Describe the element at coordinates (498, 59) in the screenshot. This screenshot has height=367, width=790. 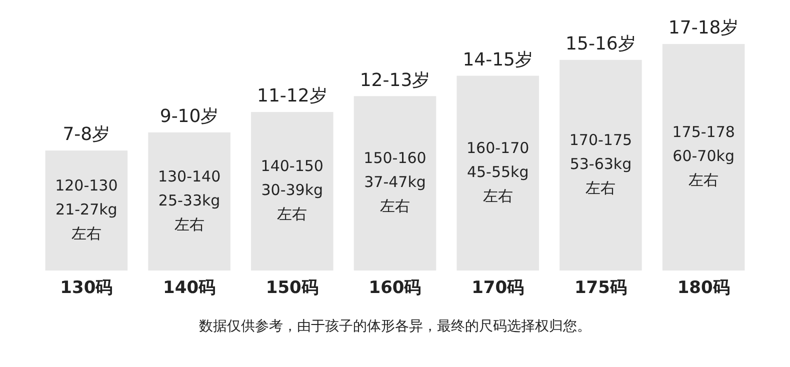
I see `annotation: 14-15岁` at that location.